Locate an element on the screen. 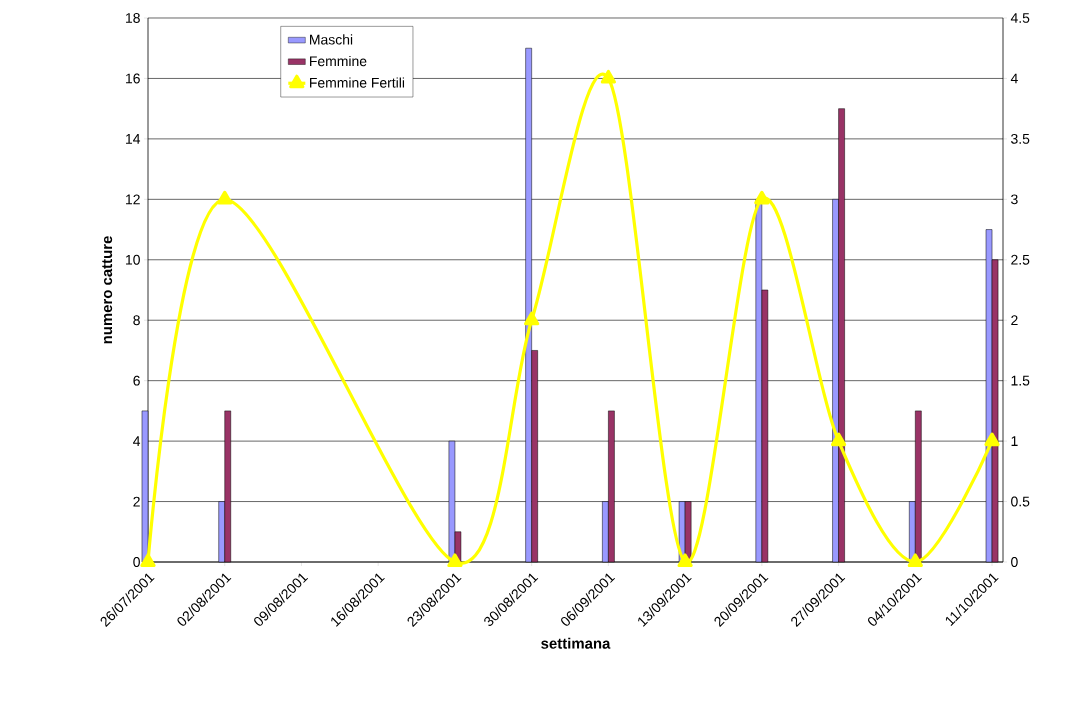  y-tick-label: 6 is located at coordinates (136, 380).